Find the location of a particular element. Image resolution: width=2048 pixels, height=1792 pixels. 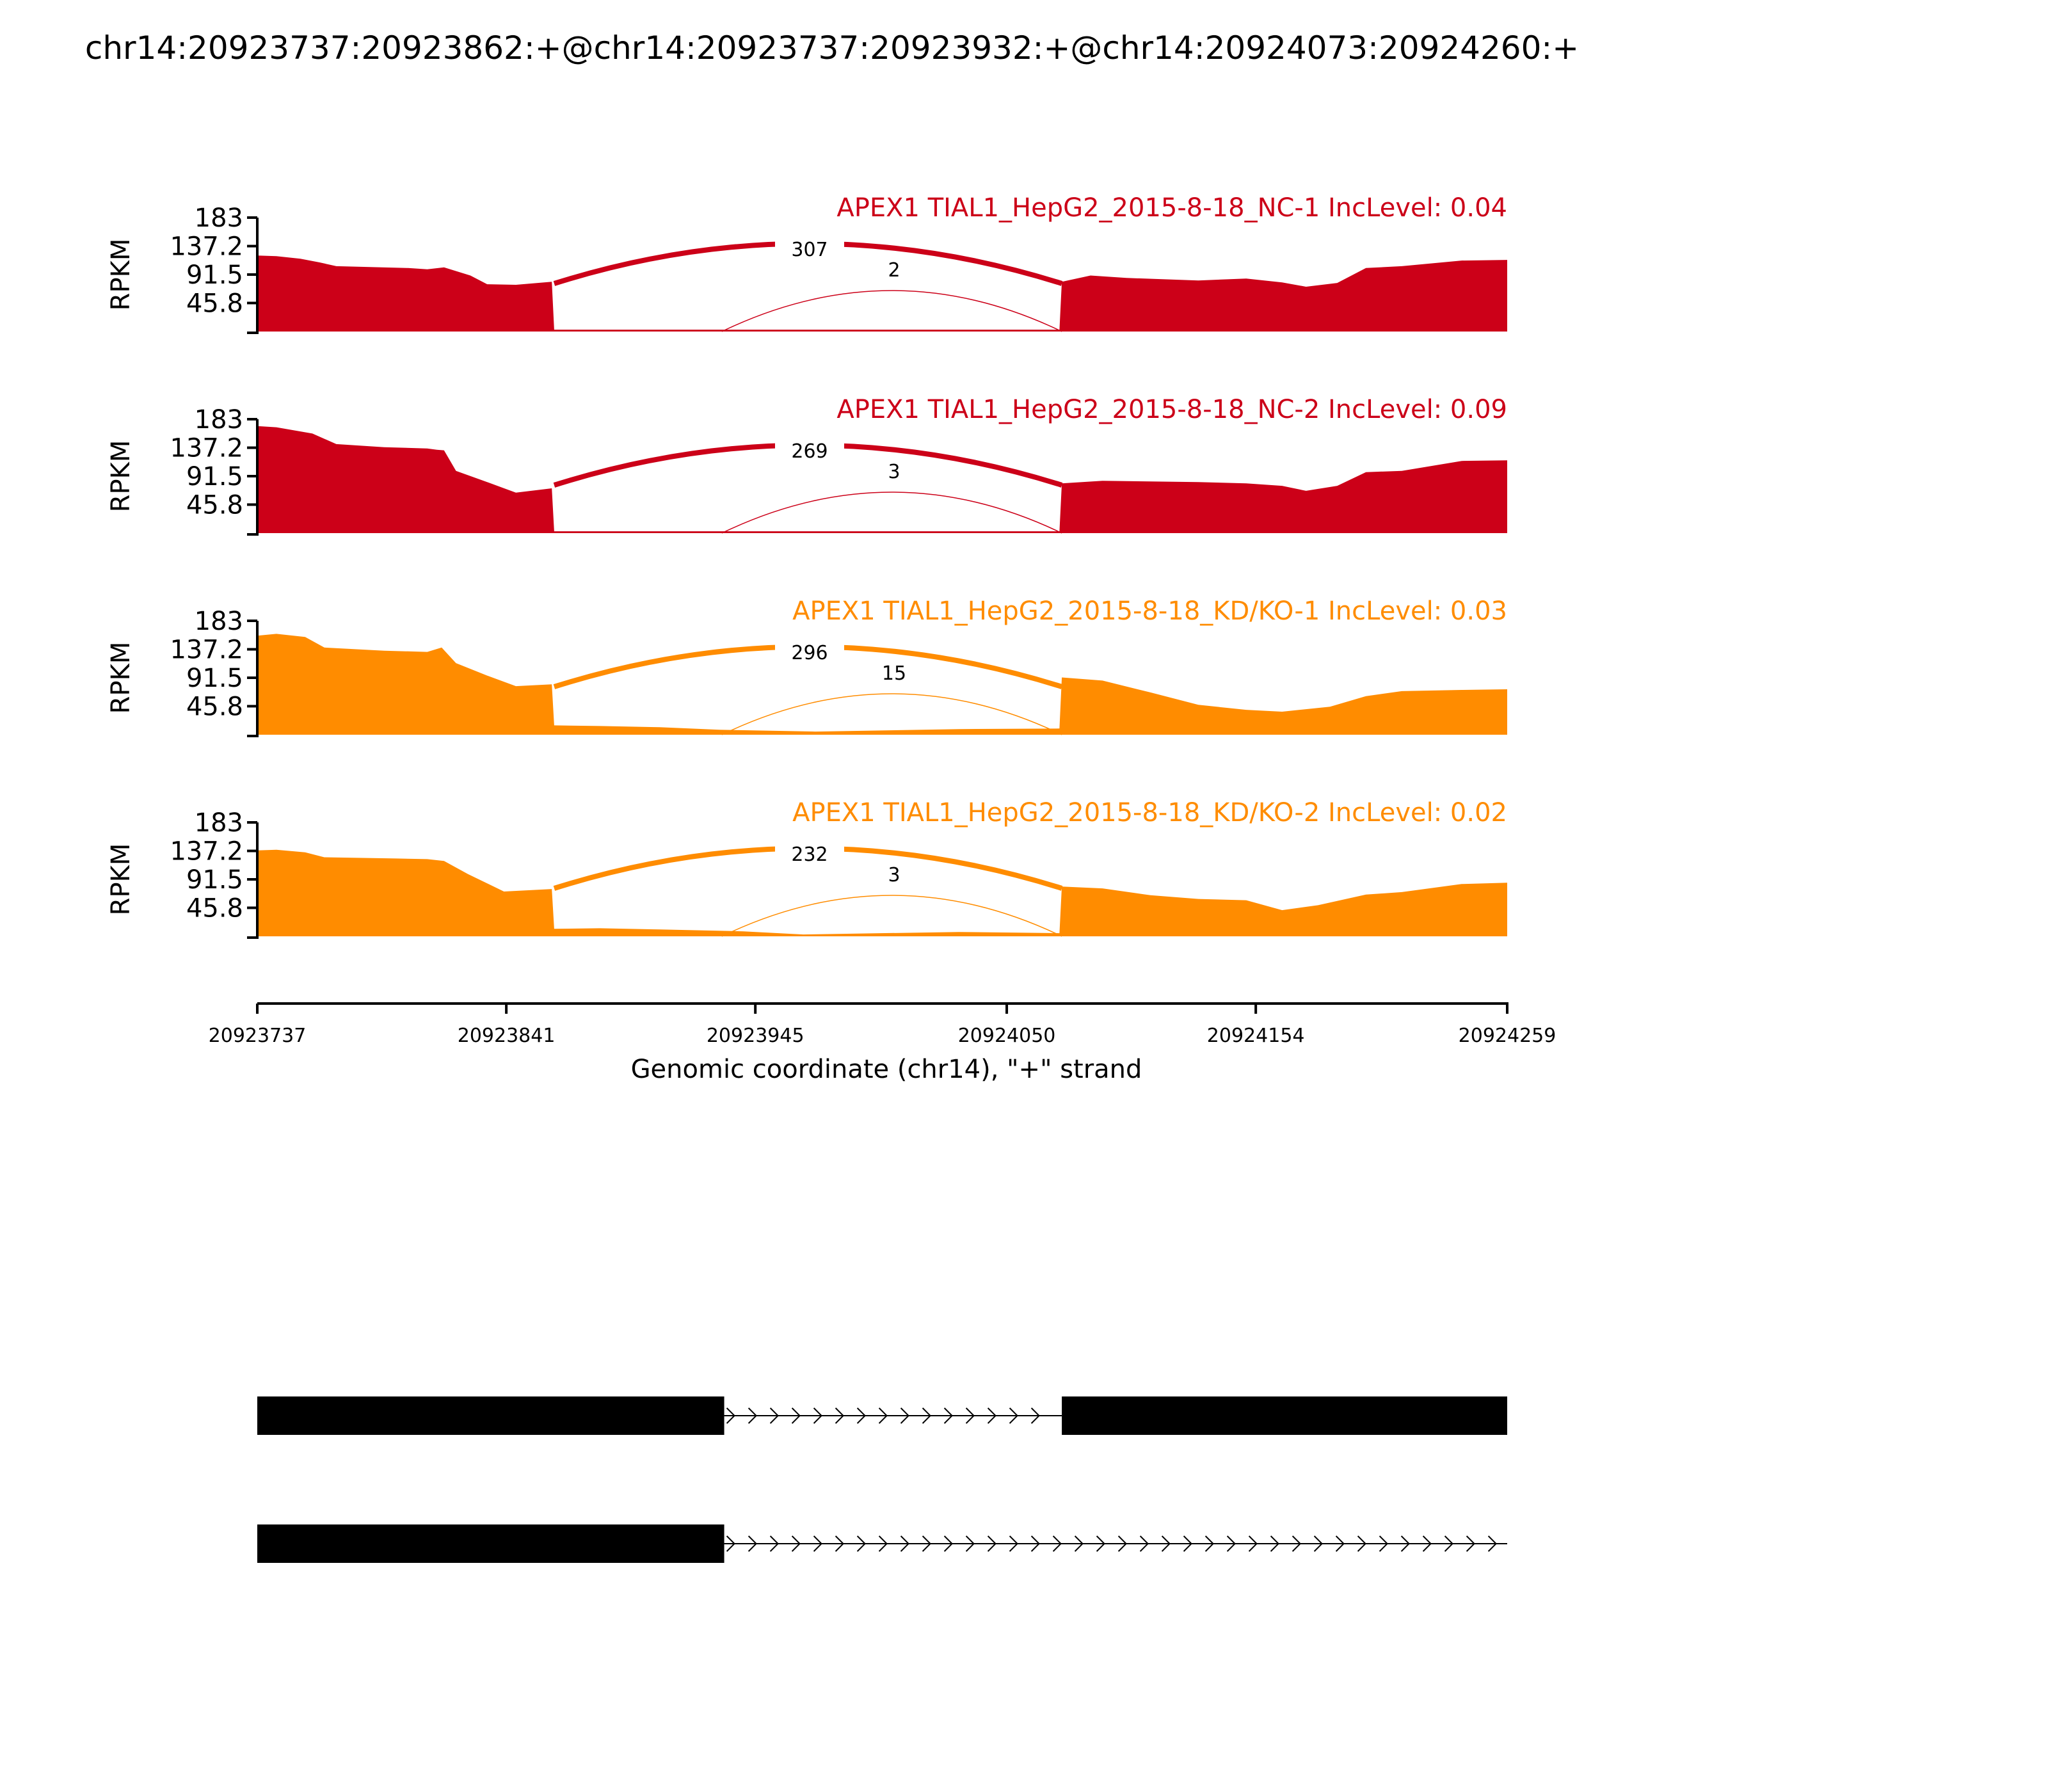

junction-count: 296 is located at coordinates (809, 653).